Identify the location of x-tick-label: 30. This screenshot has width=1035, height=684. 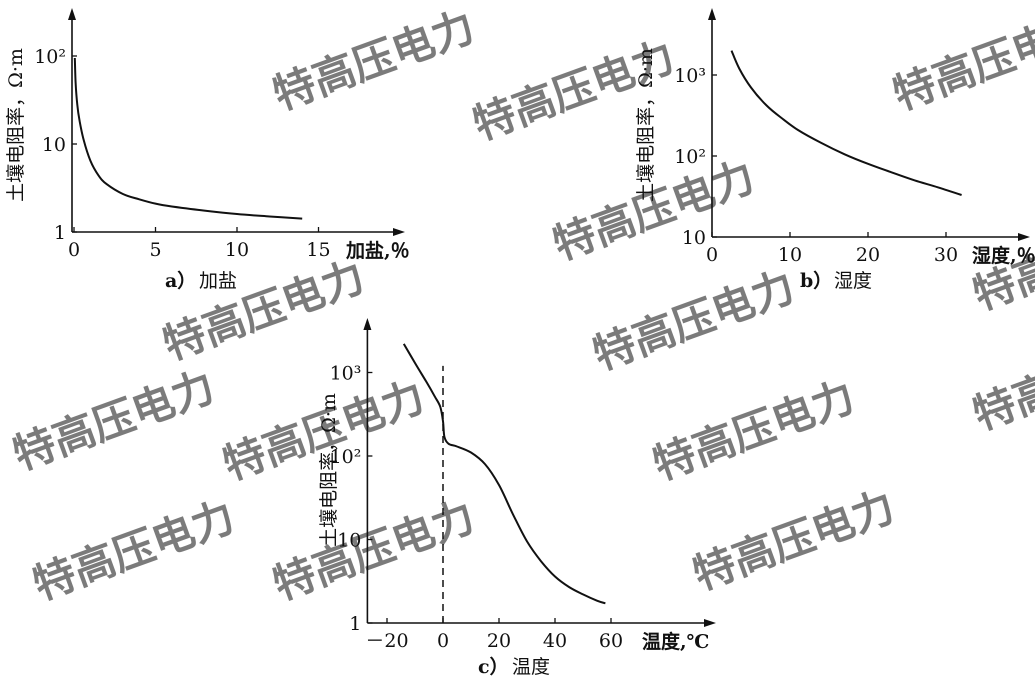
(946, 255).